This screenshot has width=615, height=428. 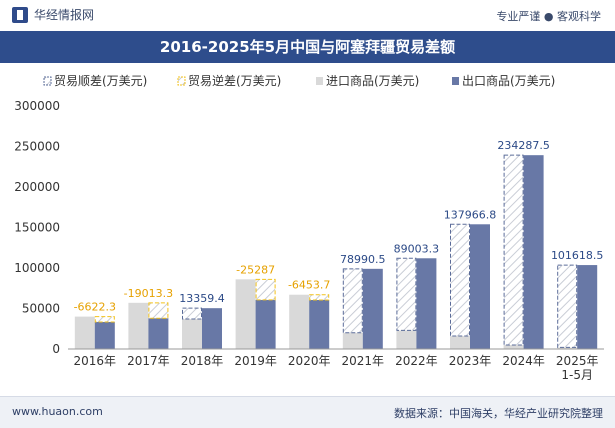 What do you see at coordinates (363, 361) in the screenshot?
I see `x-tick-label: 2021年` at bounding box center [363, 361].